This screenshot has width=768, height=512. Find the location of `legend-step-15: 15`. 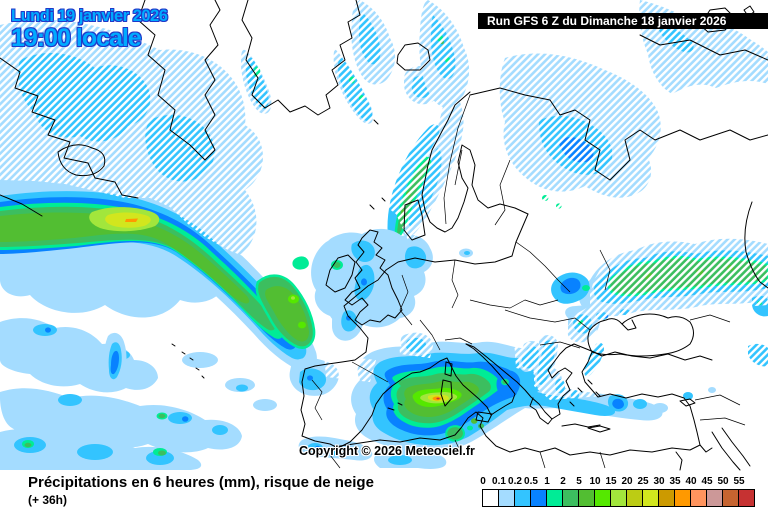

legend-step-15: 15 is located at coordinates (616, 491).